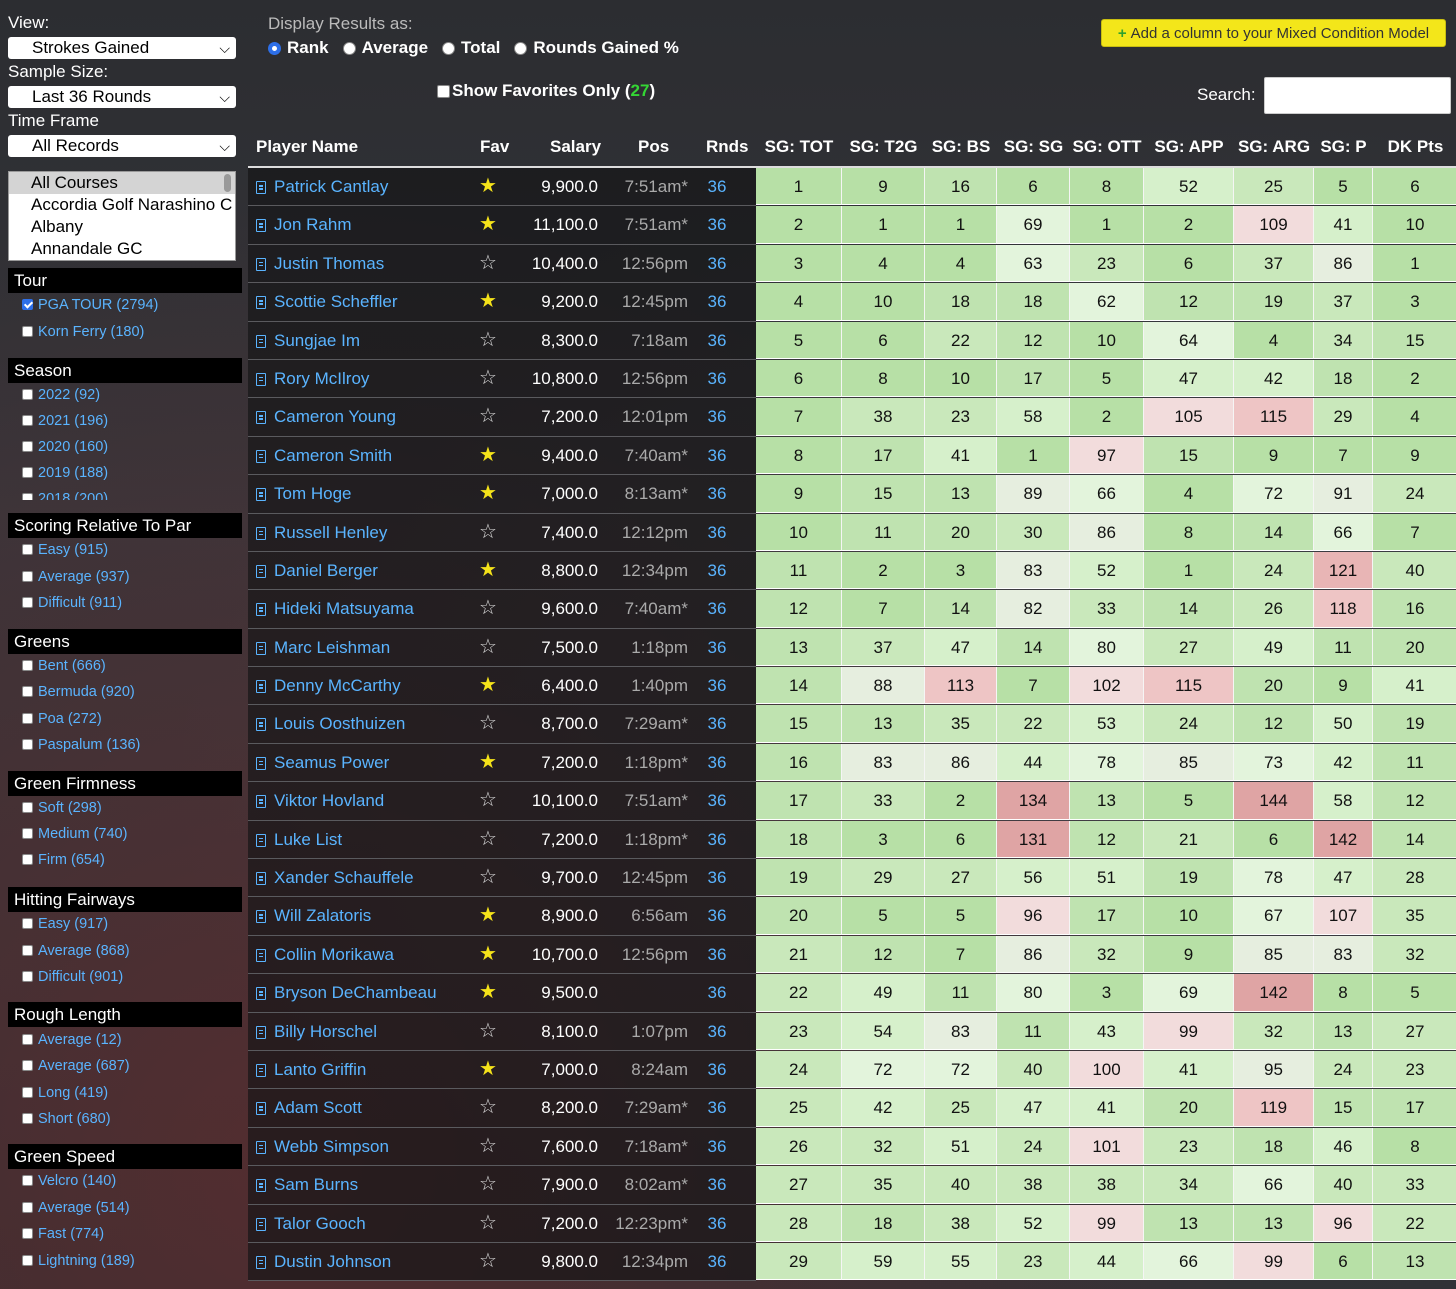 The height and width of the screenshot is (1289, 1456). What do you see at coordinates (303, 224) in the screenshot?
I see `player-link: Jon Rahm` at bounding box center [303, 224].